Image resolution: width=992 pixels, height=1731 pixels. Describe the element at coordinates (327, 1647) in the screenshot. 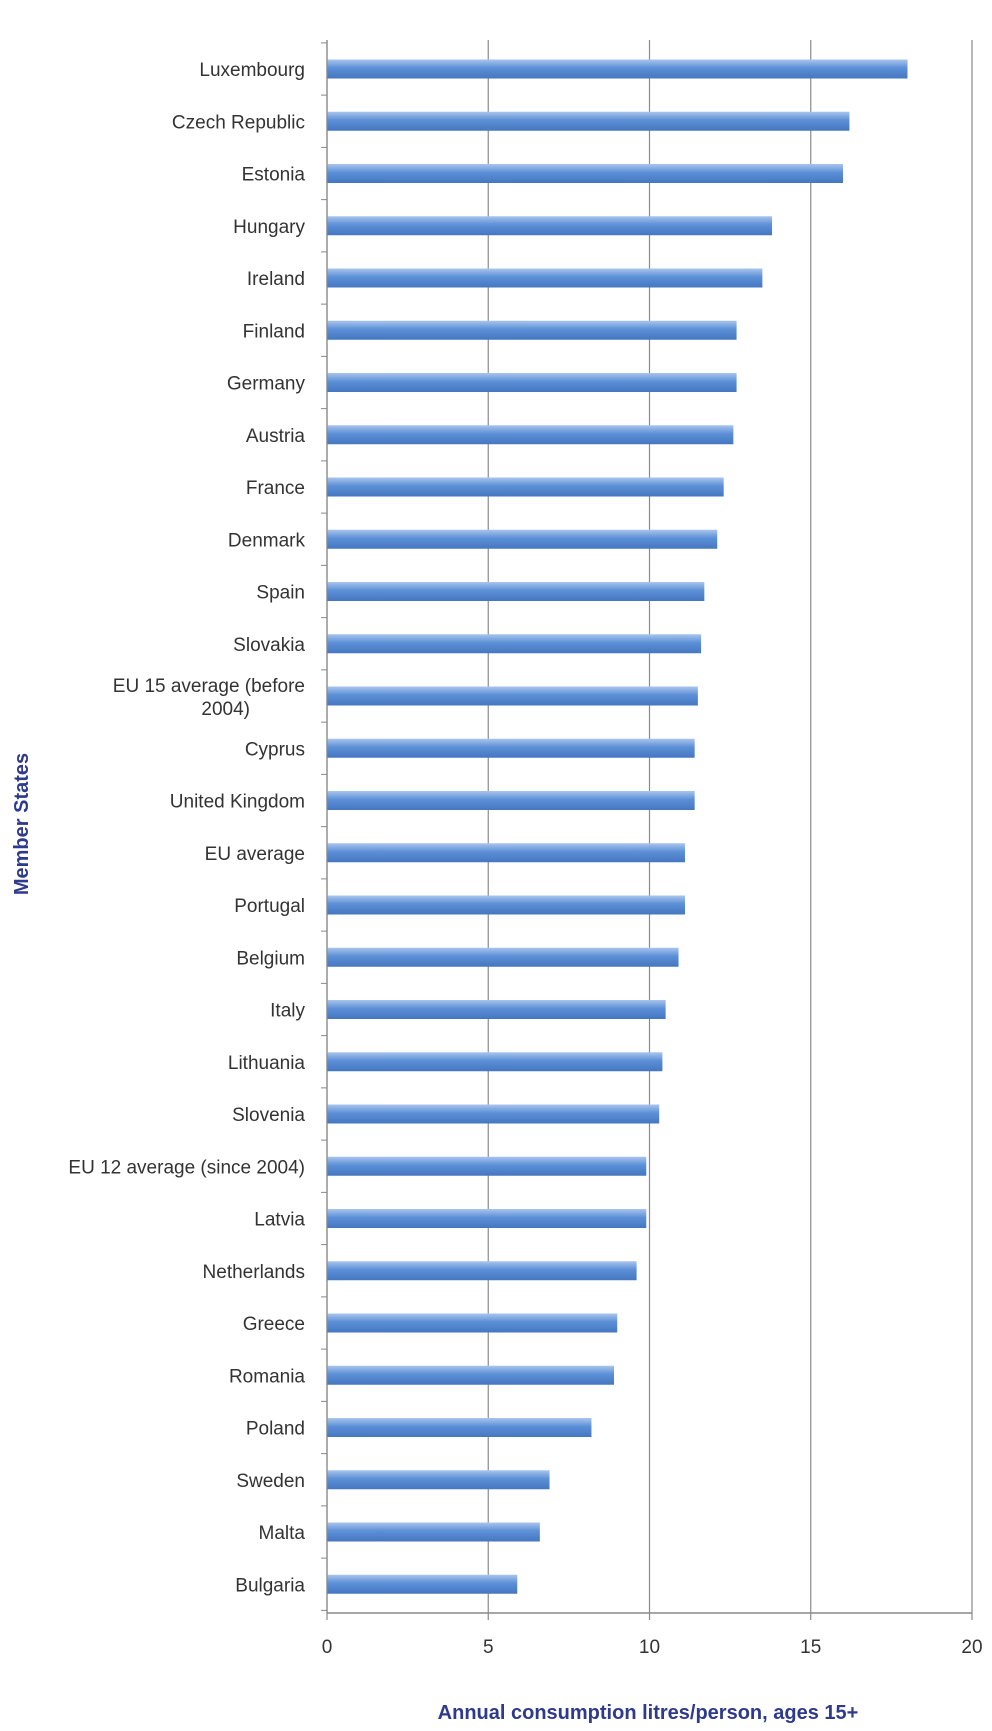

I see `x-tick-label: 0` at that location.